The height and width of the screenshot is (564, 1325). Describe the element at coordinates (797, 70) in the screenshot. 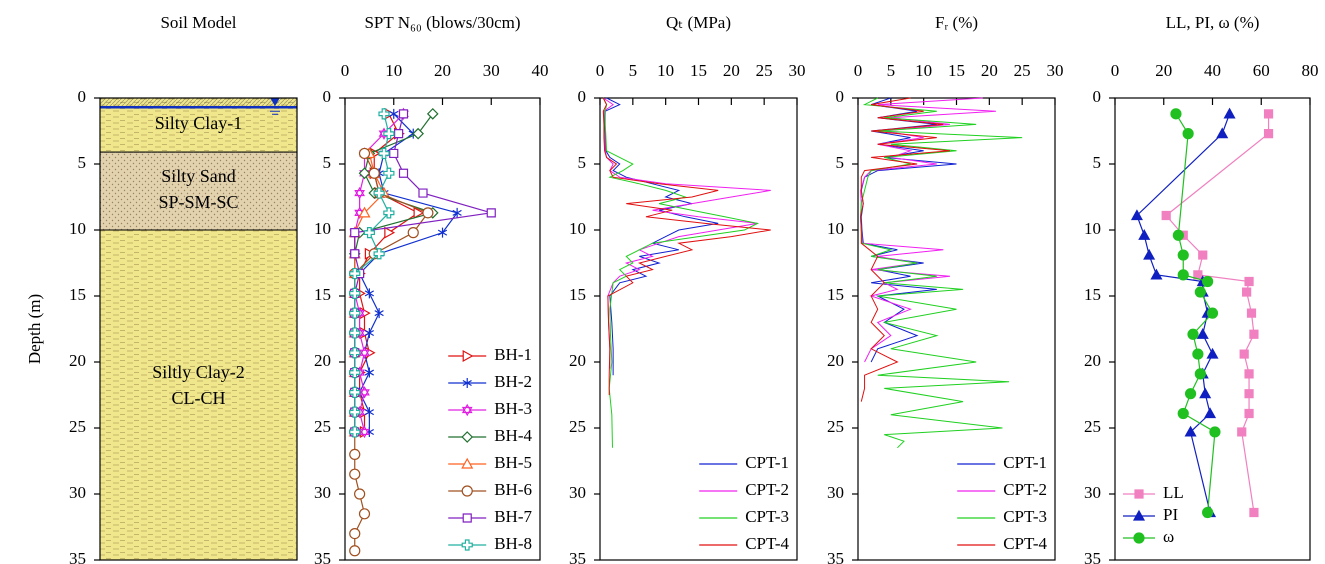

I see `x-tick-label: 30` at that location.